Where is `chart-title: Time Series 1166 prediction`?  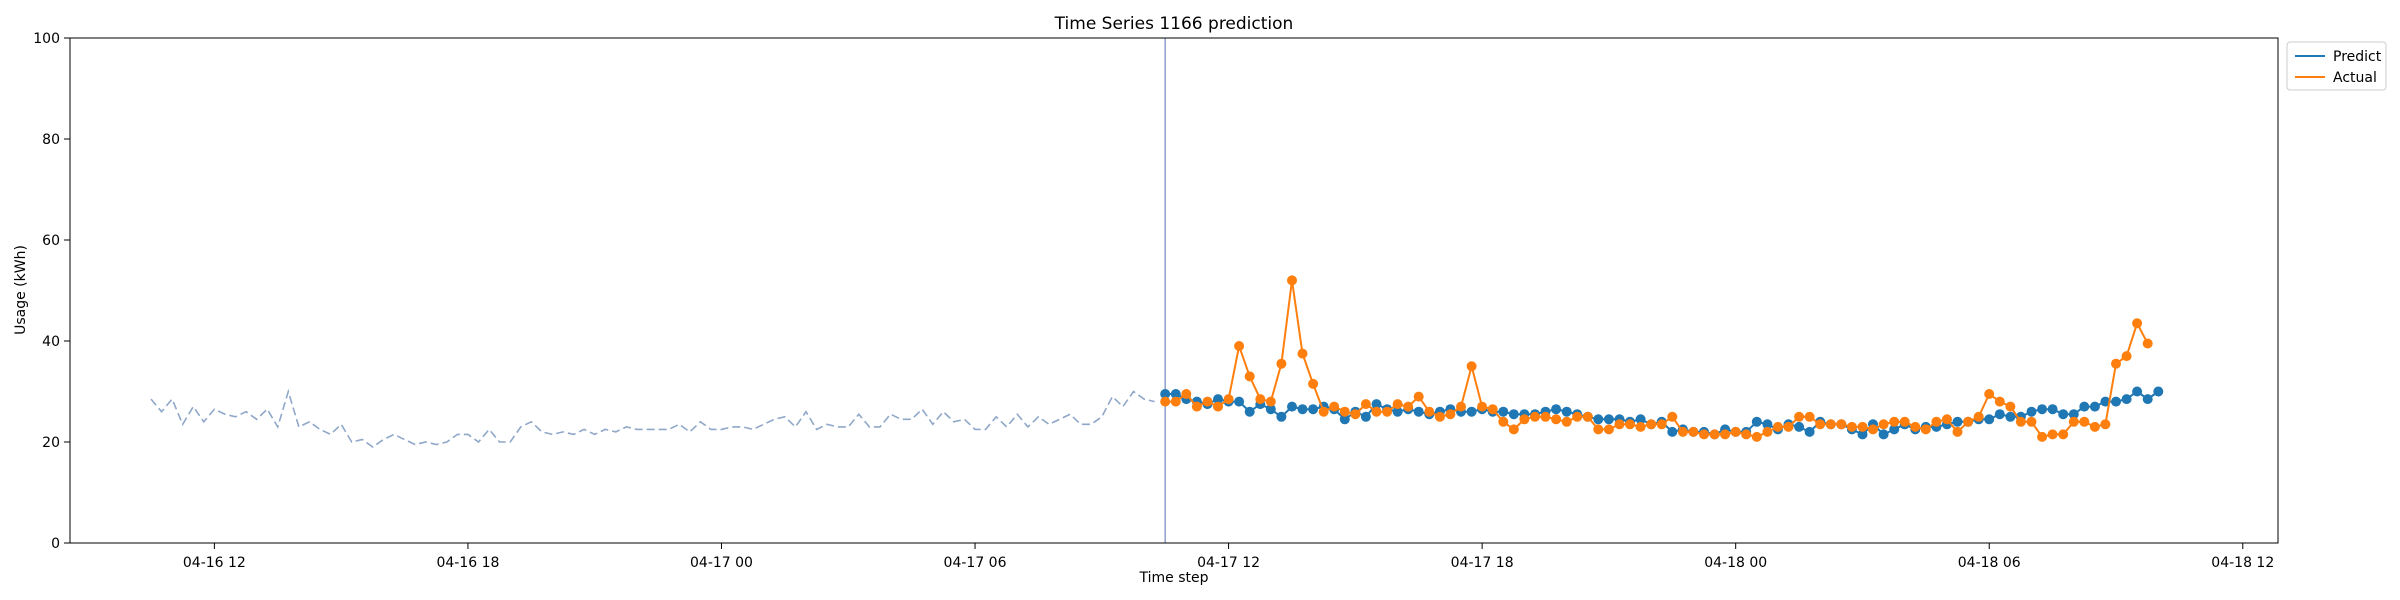
chart-title: Time Series 1166 prediction is located at coordinates (1174, 24).